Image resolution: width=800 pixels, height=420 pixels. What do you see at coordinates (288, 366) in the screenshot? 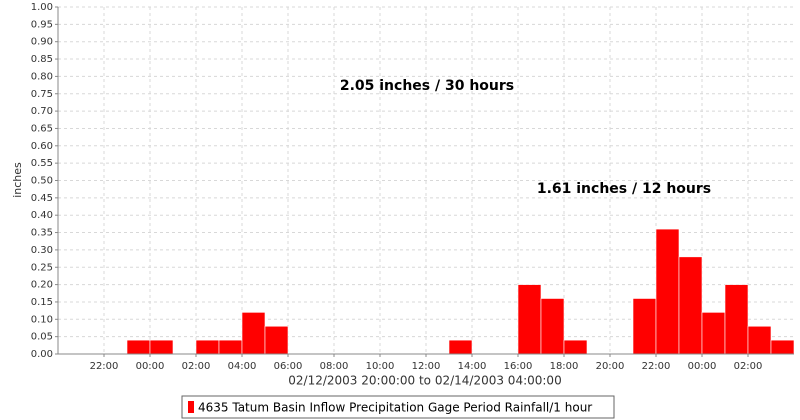
I see `x-tick-label: 06:00` at bounding box center [288, 366].